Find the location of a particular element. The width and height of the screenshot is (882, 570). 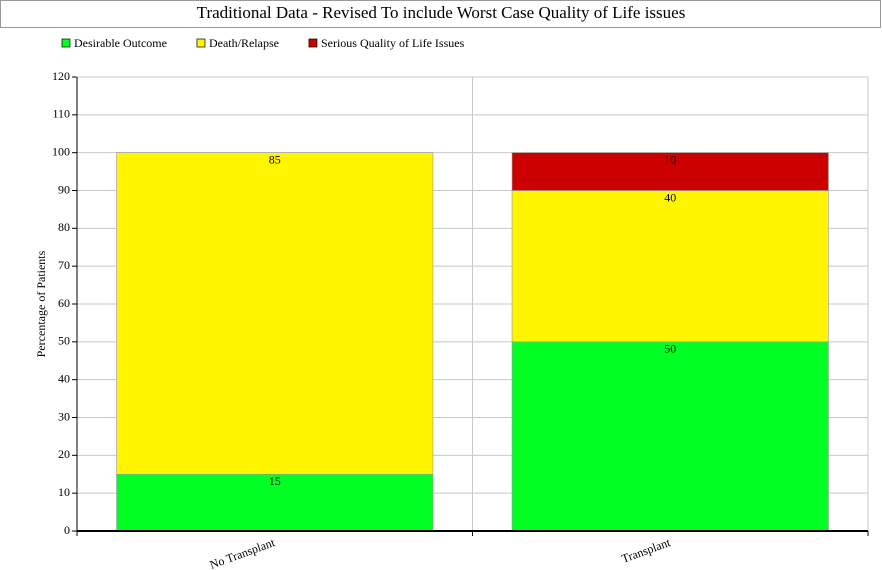

y-tick-label: 30 is located at coordinates (64, 416).